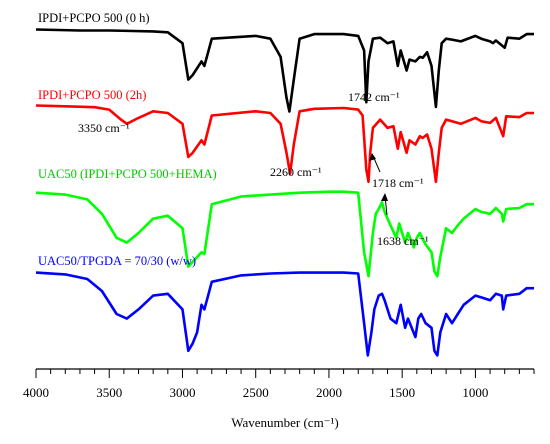  What do you see at coordinates (182, 392) in the screenshot?
I see `x-tick-label: 3000` at bounding box center [182, 392].